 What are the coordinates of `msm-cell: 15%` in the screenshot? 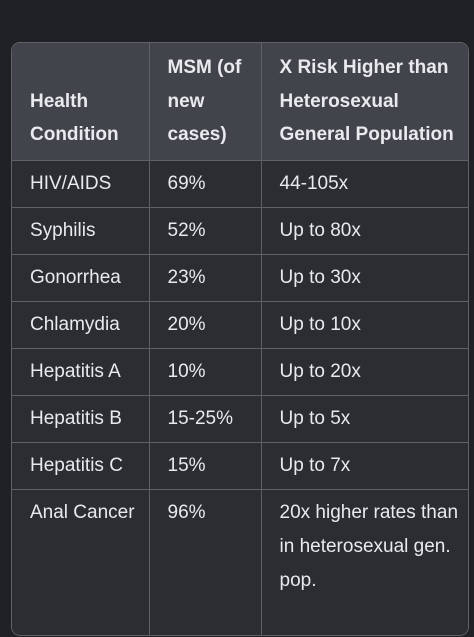 It's located at (205, 465).